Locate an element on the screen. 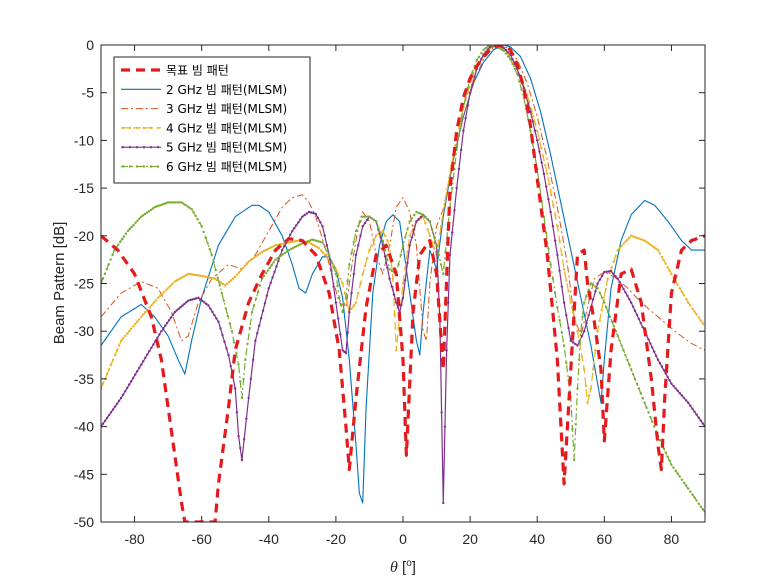 The image size is (779, 586). y-tick-label: -25 is located at coordinates (84, 284).